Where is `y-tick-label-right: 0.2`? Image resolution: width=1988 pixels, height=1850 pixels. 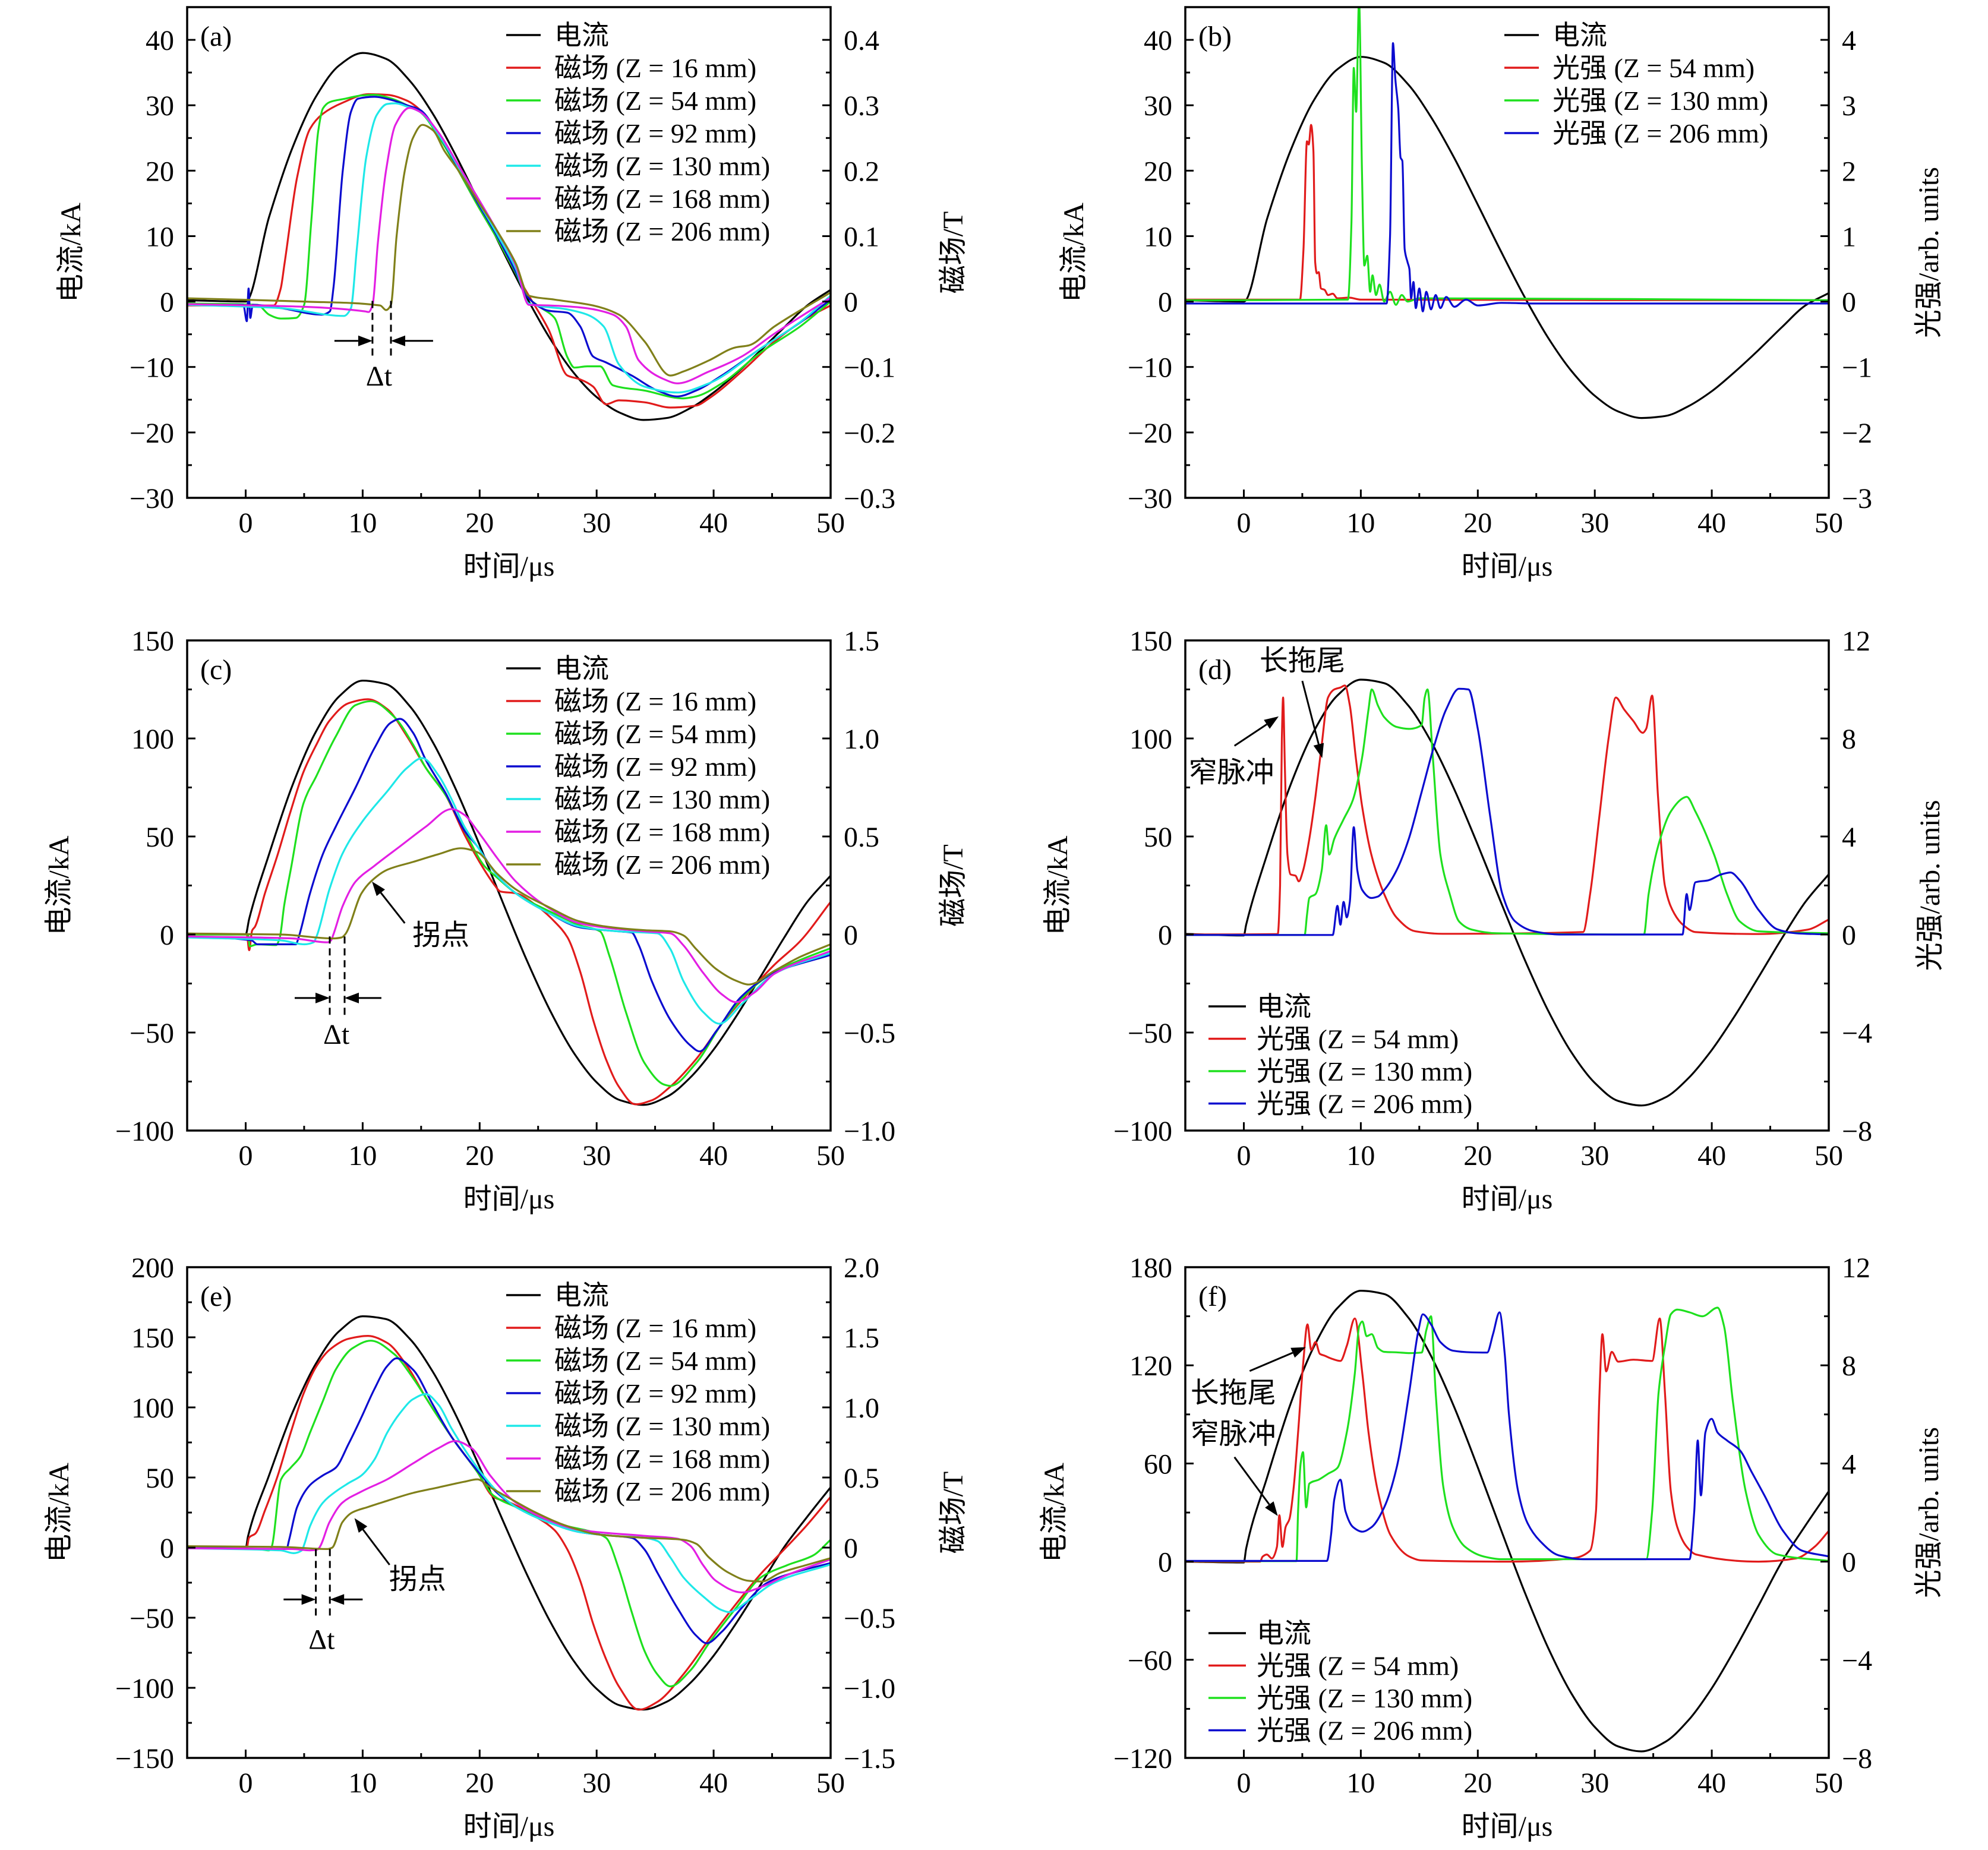
y-tick-label-right: 0.2 is located at coordinates (861, 171).